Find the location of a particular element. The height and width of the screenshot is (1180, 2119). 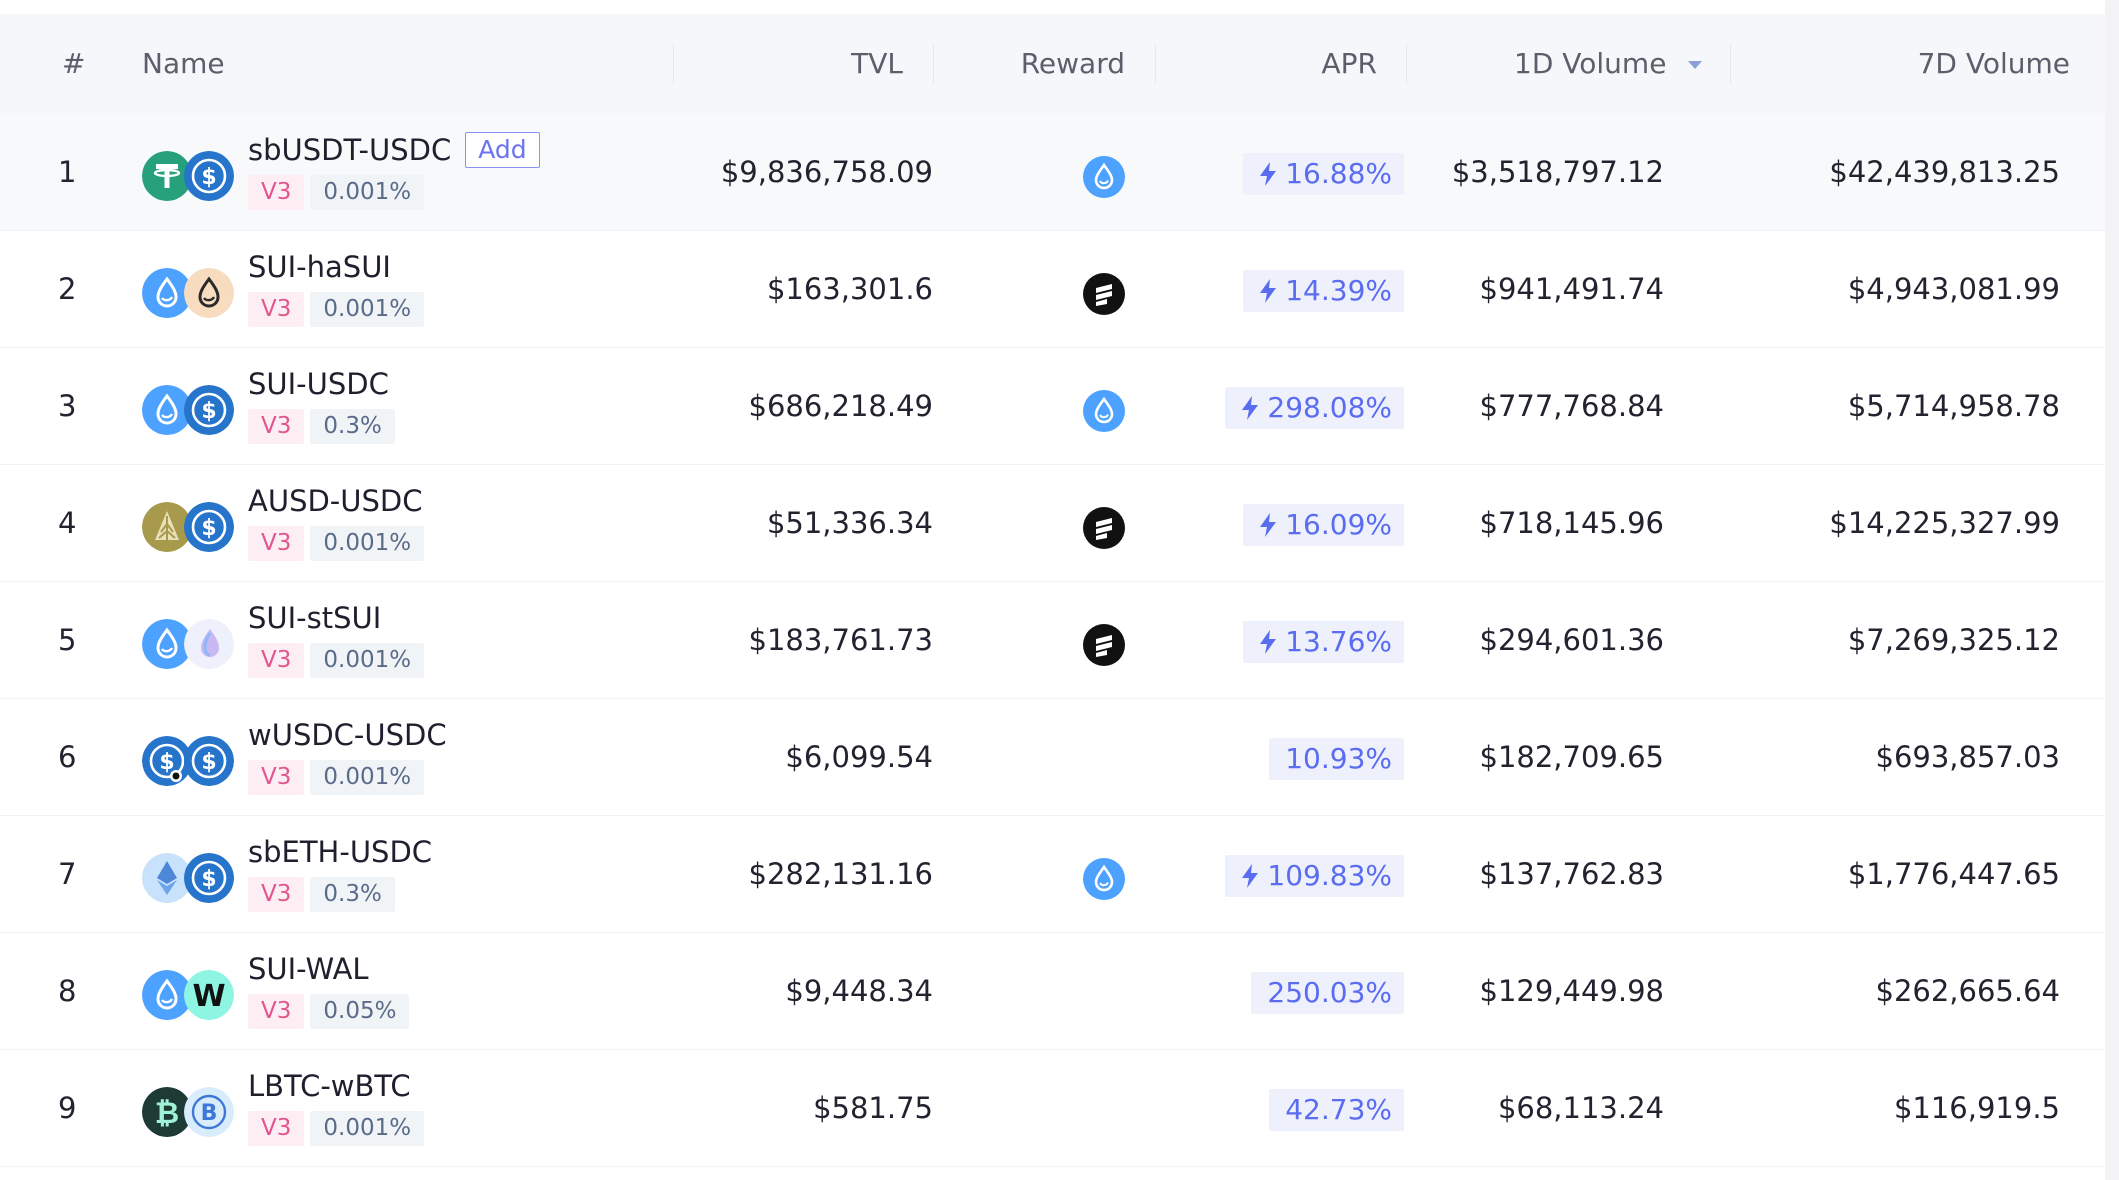

pool-name-label: wUSDC-USDC is located at coordinates (347, 735).